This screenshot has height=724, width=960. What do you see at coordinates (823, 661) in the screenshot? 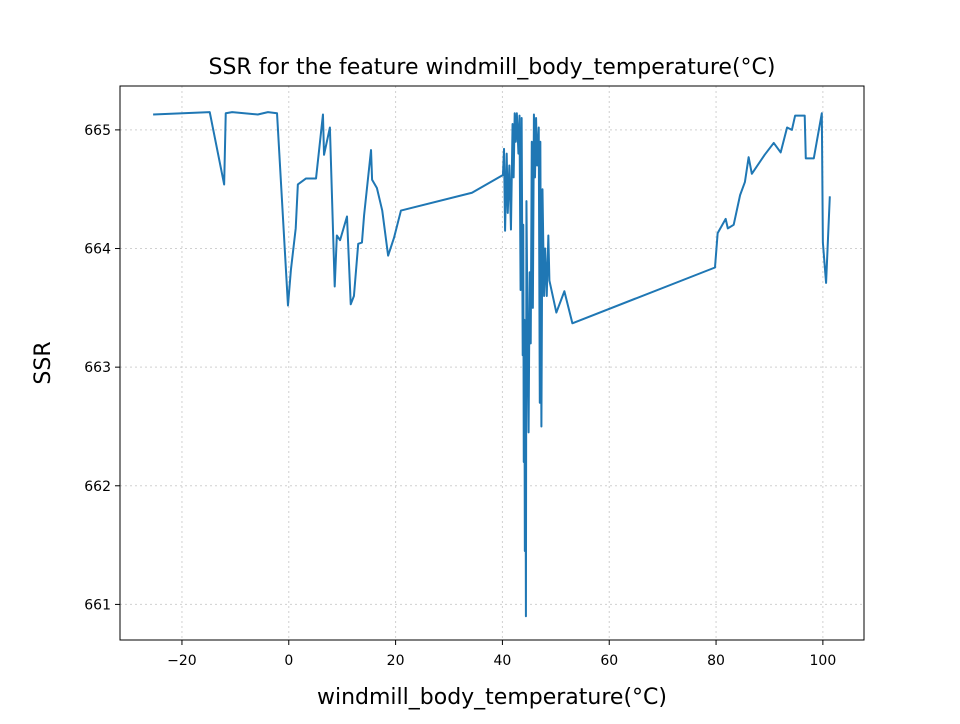
I see `x-tick-label: 100` at bounding box center [823, 661].